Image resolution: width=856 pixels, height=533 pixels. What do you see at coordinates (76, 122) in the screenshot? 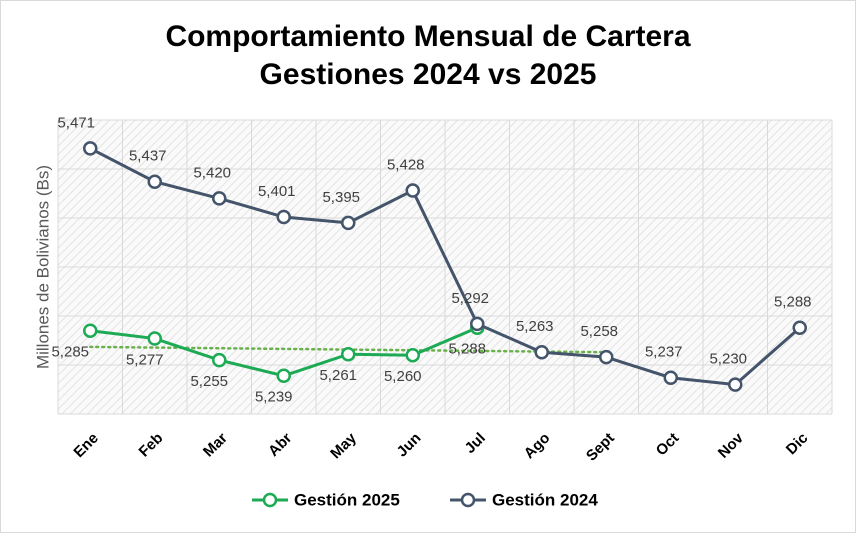
I see `data-label: 5,471` at bounding box center [76, 122].